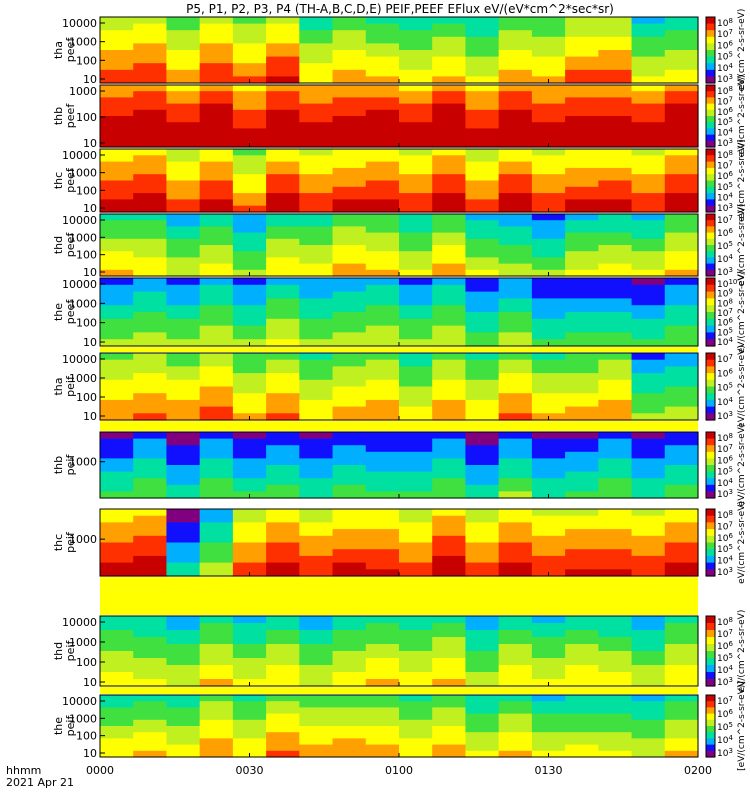 The height and width of the screenshot is (800, 750). I want to click on x-tick-label: 0030, so click(250, 770).